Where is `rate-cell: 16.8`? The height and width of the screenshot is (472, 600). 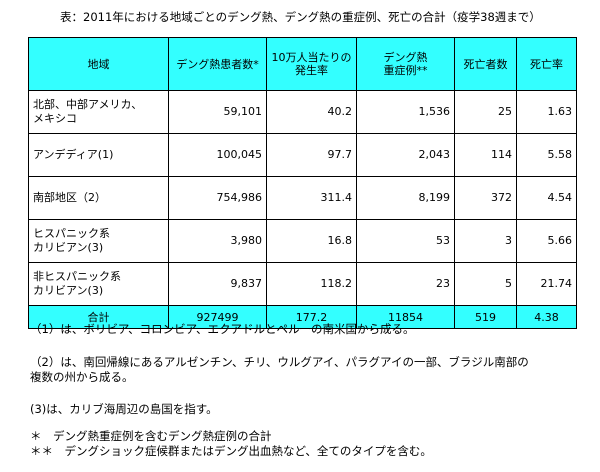 rate-cell: 16.8 is located at coordinates (311, 241).